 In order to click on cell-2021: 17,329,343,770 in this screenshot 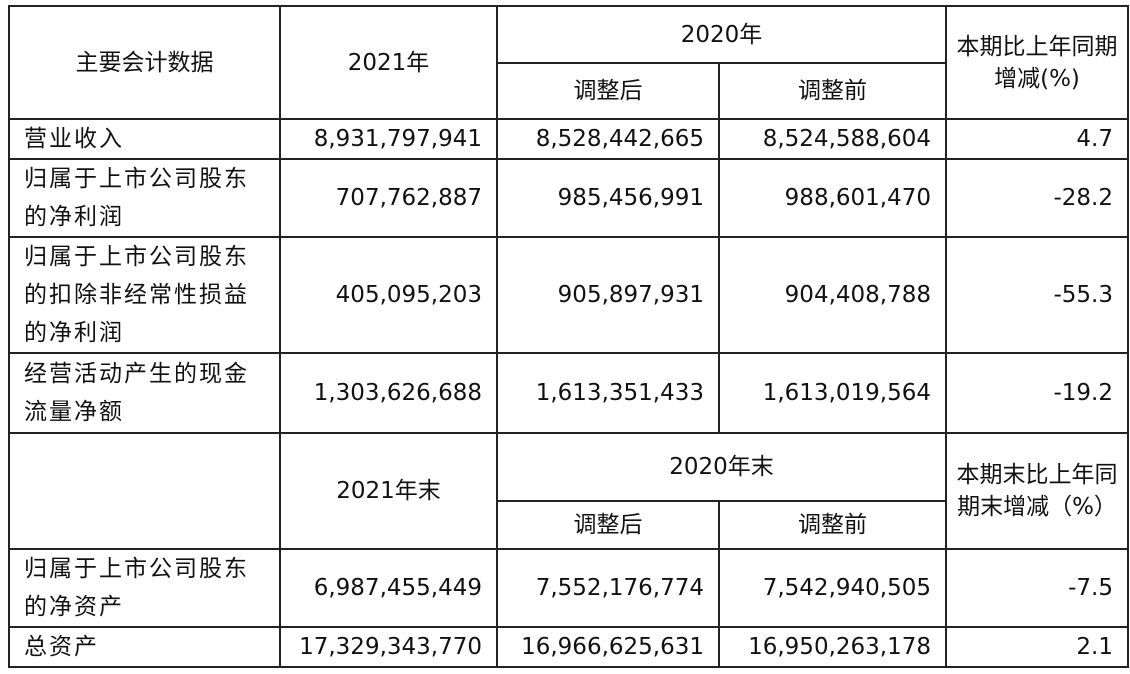, I will do `click(388, 647)`.